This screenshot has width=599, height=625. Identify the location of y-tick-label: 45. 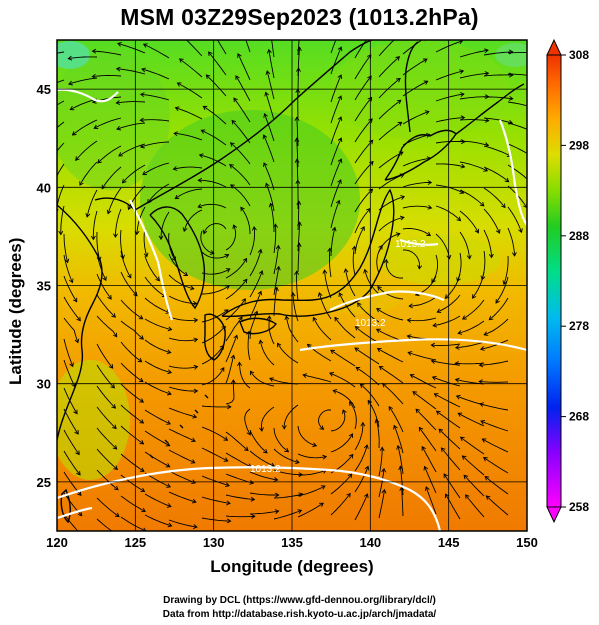
(44, 89).